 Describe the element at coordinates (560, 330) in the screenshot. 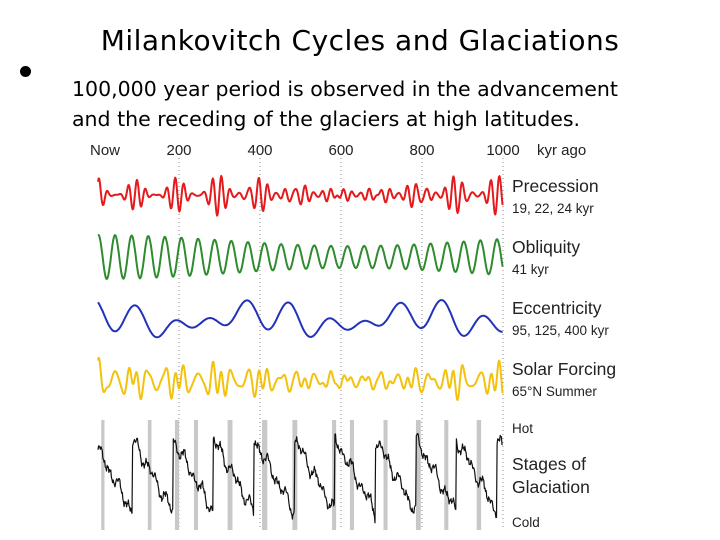

I see `series-sublabel: 95, 125, 400 kyr` at that location.